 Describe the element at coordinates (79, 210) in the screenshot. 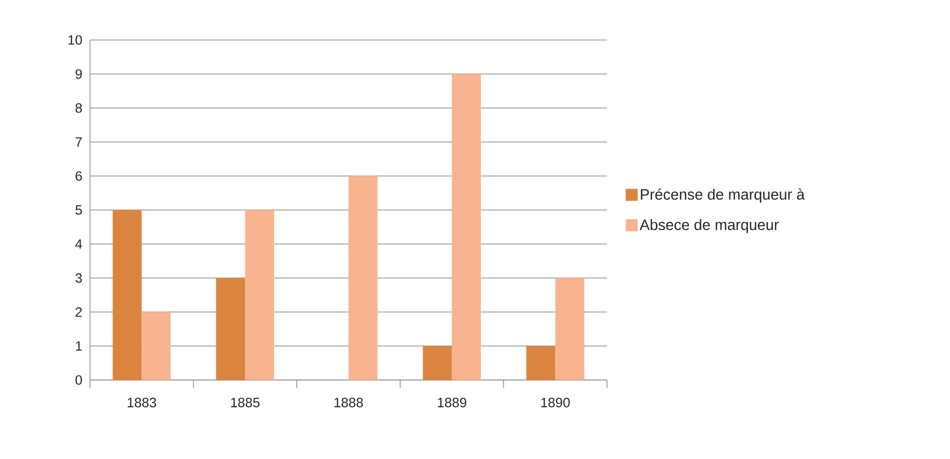

I see `y-tick-label: 5` at that location.